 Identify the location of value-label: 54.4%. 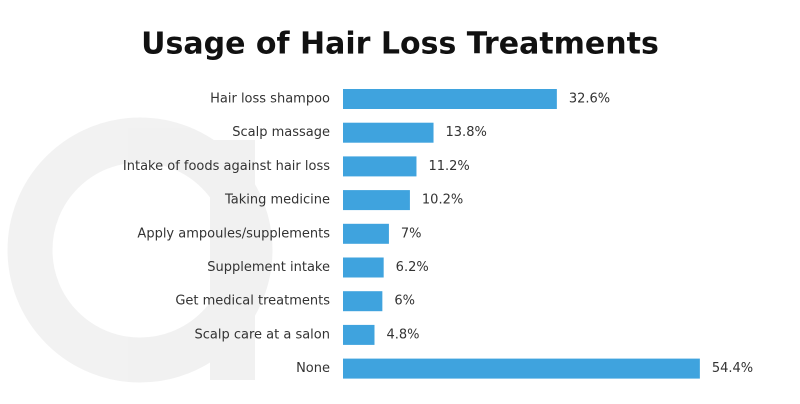
(732, 368).